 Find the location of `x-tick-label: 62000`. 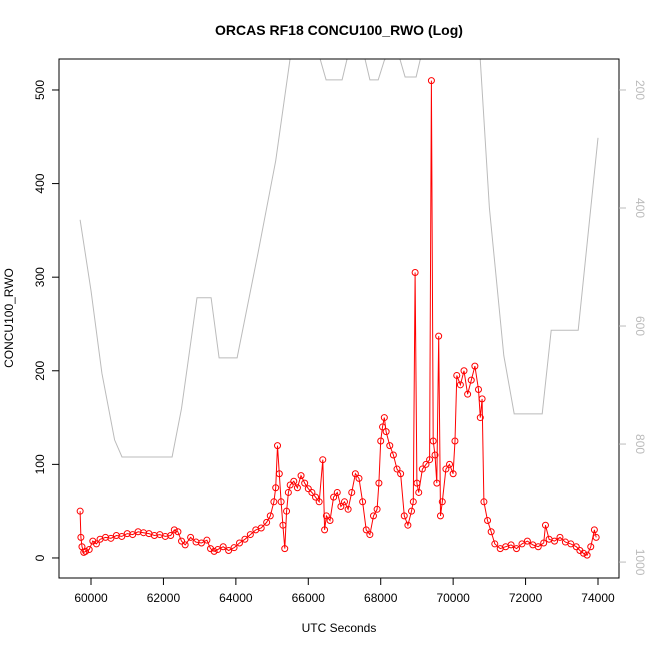

x-tick-label: 62000 is located at coordinates (164, 598).